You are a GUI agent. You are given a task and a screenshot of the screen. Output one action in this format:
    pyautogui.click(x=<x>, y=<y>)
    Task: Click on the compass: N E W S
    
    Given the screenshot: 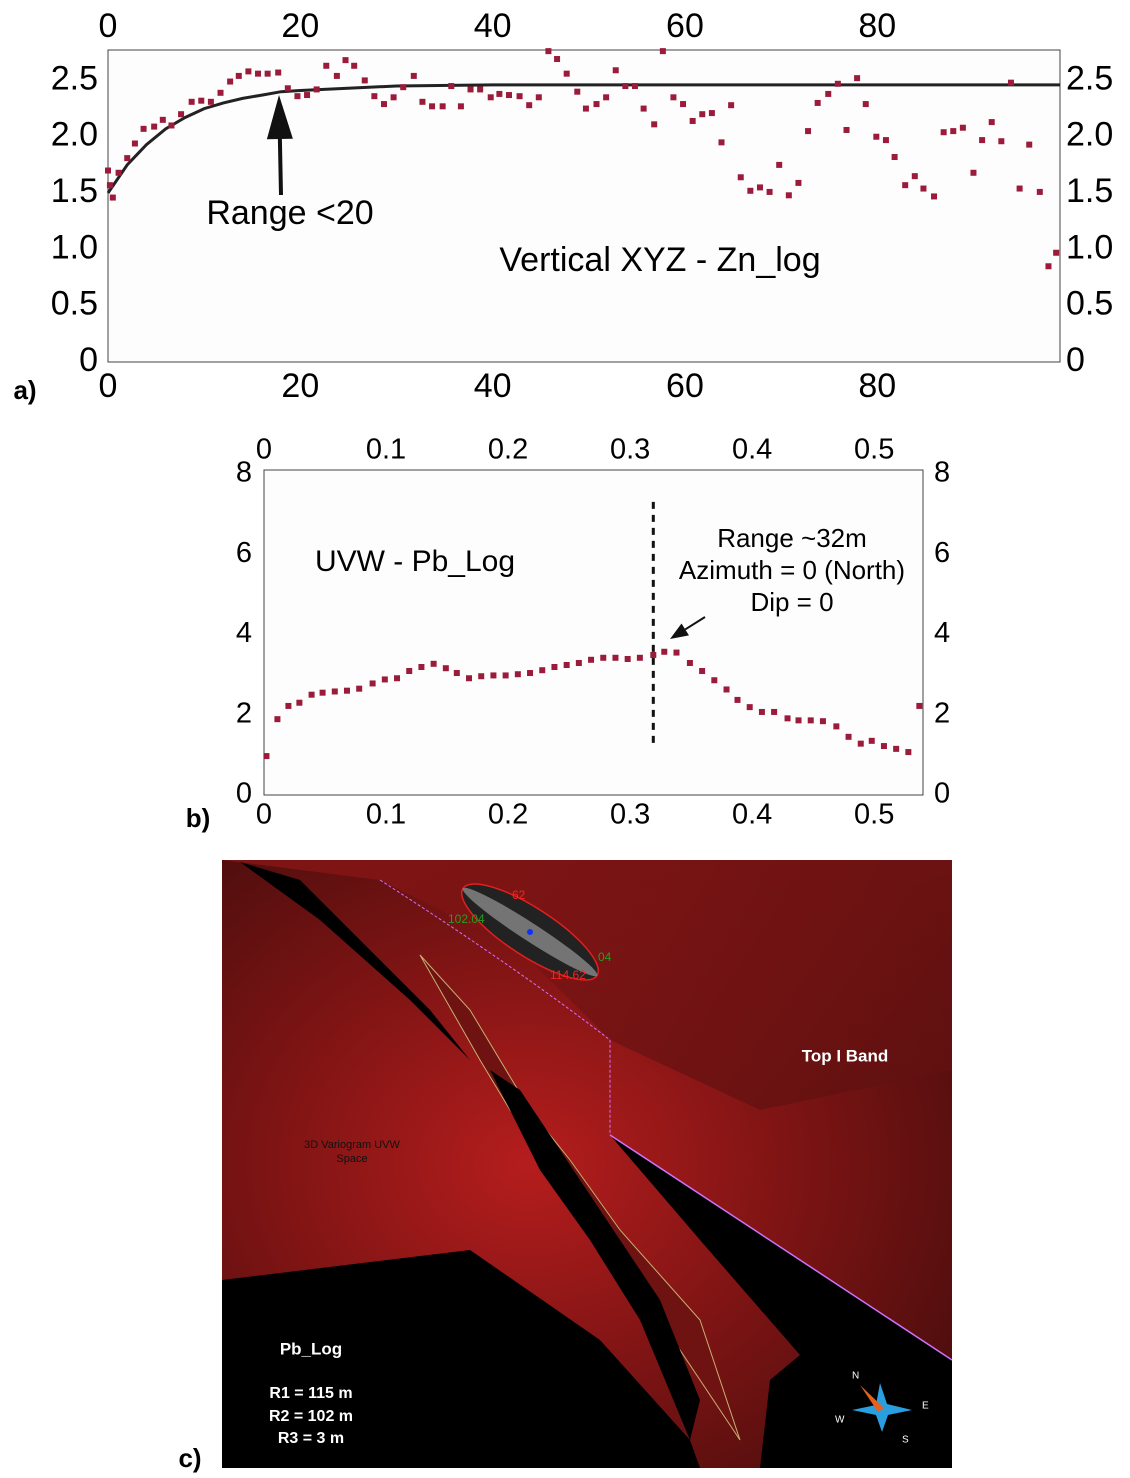 What is the action you would take?
    pyautogui.click(x=882, y=1408)
    